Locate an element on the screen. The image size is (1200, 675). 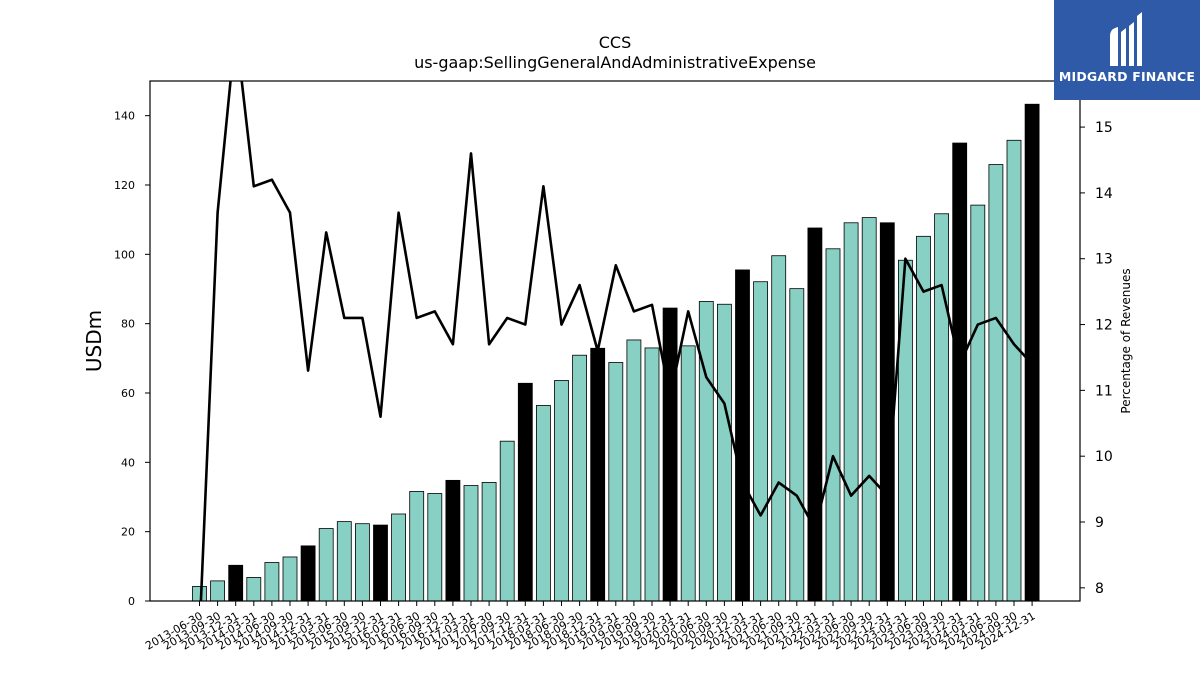
y2-tick-label: 13 is located at coordinates (1104, 260).